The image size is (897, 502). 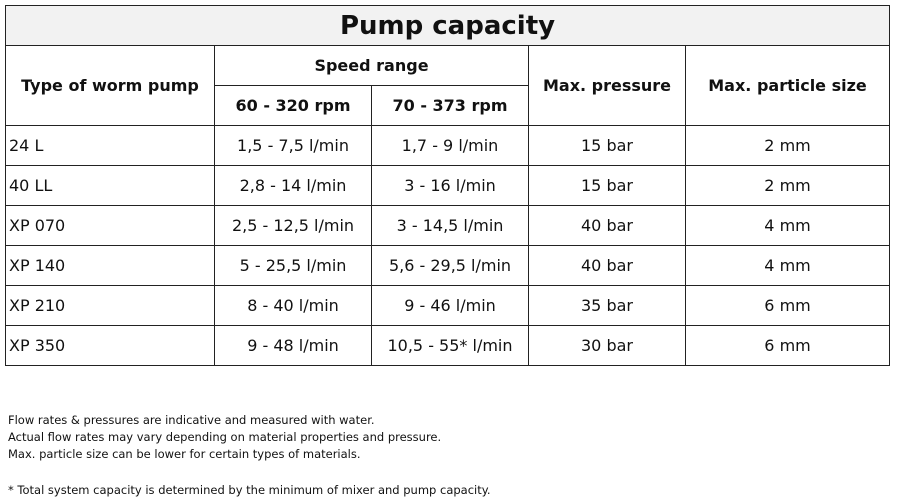 I want to click on cell-speed-60-320: 2,5 - 12,5 l/min, so click(x=293, y=225).